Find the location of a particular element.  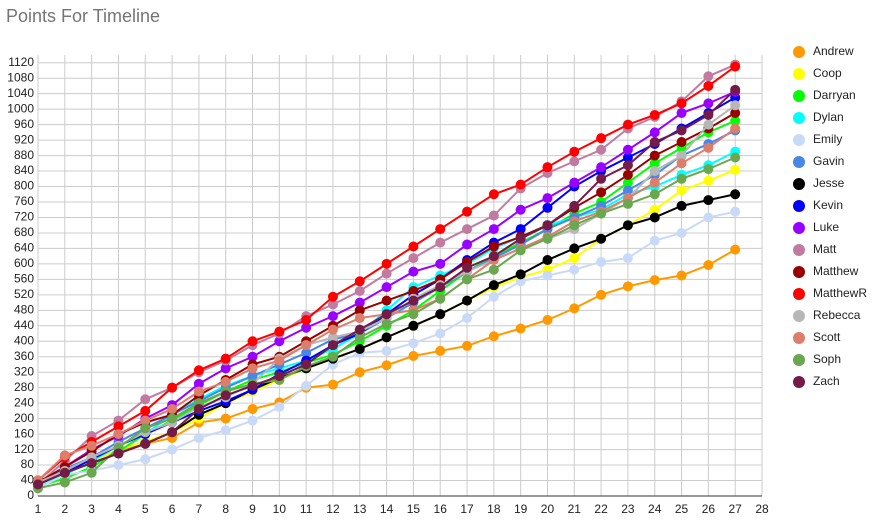

y-tick-label: 440 is located at coordinates (24, 325).